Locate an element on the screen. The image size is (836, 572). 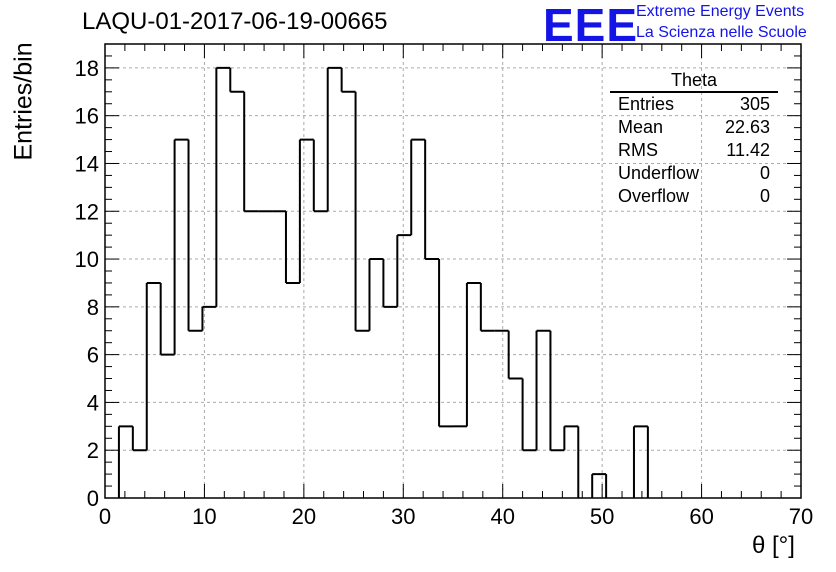
stats-value: 11.42 is located at coordinates (748, 150).